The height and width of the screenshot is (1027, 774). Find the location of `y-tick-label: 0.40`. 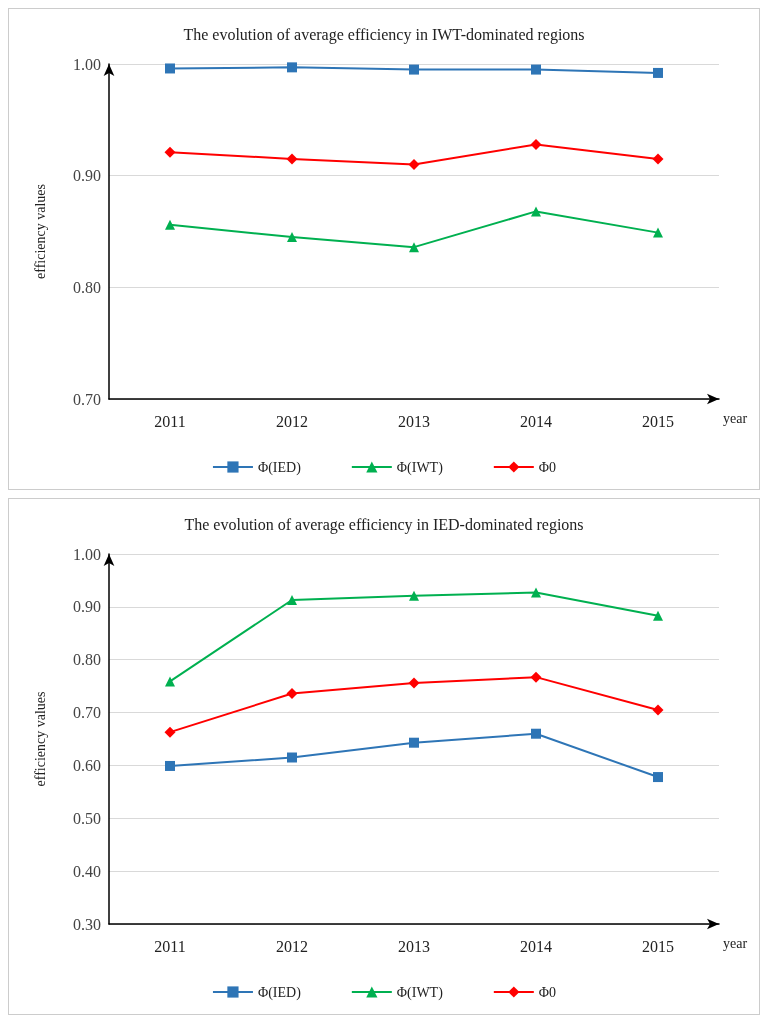

y-tick-label: 0.40 is located at coordinates (87, 871).